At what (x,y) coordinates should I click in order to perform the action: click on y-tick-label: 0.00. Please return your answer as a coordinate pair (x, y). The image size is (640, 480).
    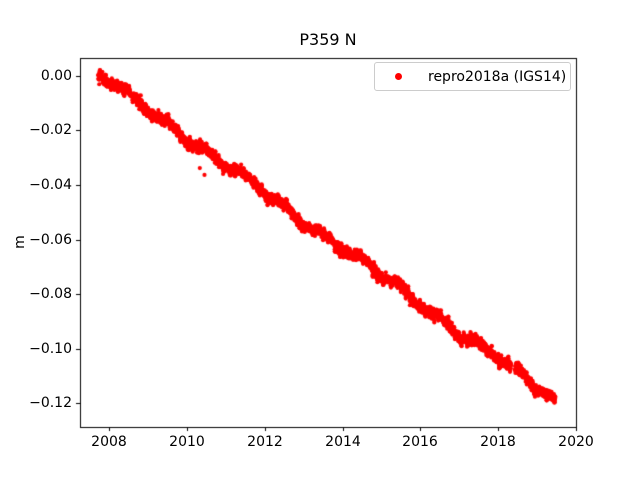
    Looking at the image, I should click on (56, 76).